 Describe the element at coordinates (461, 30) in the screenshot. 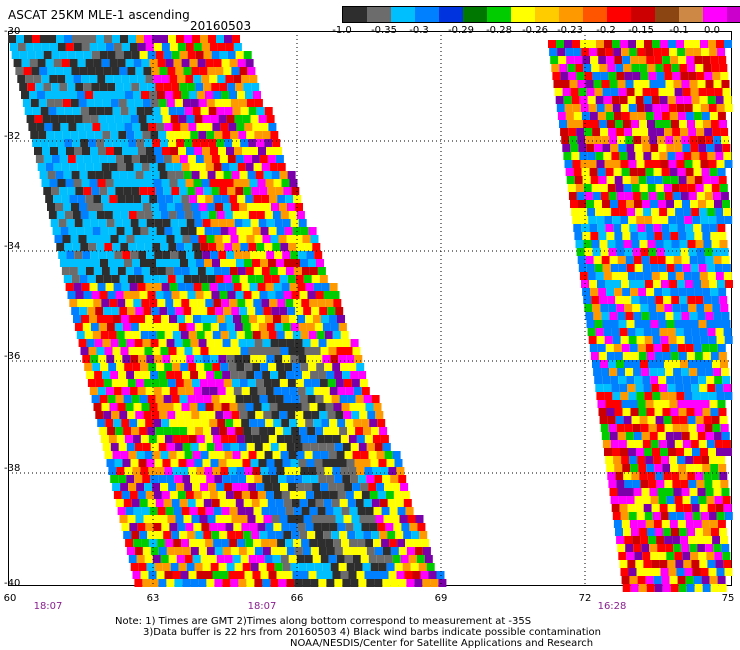

I see `colorbar-tick-label: -0.29` at that location.